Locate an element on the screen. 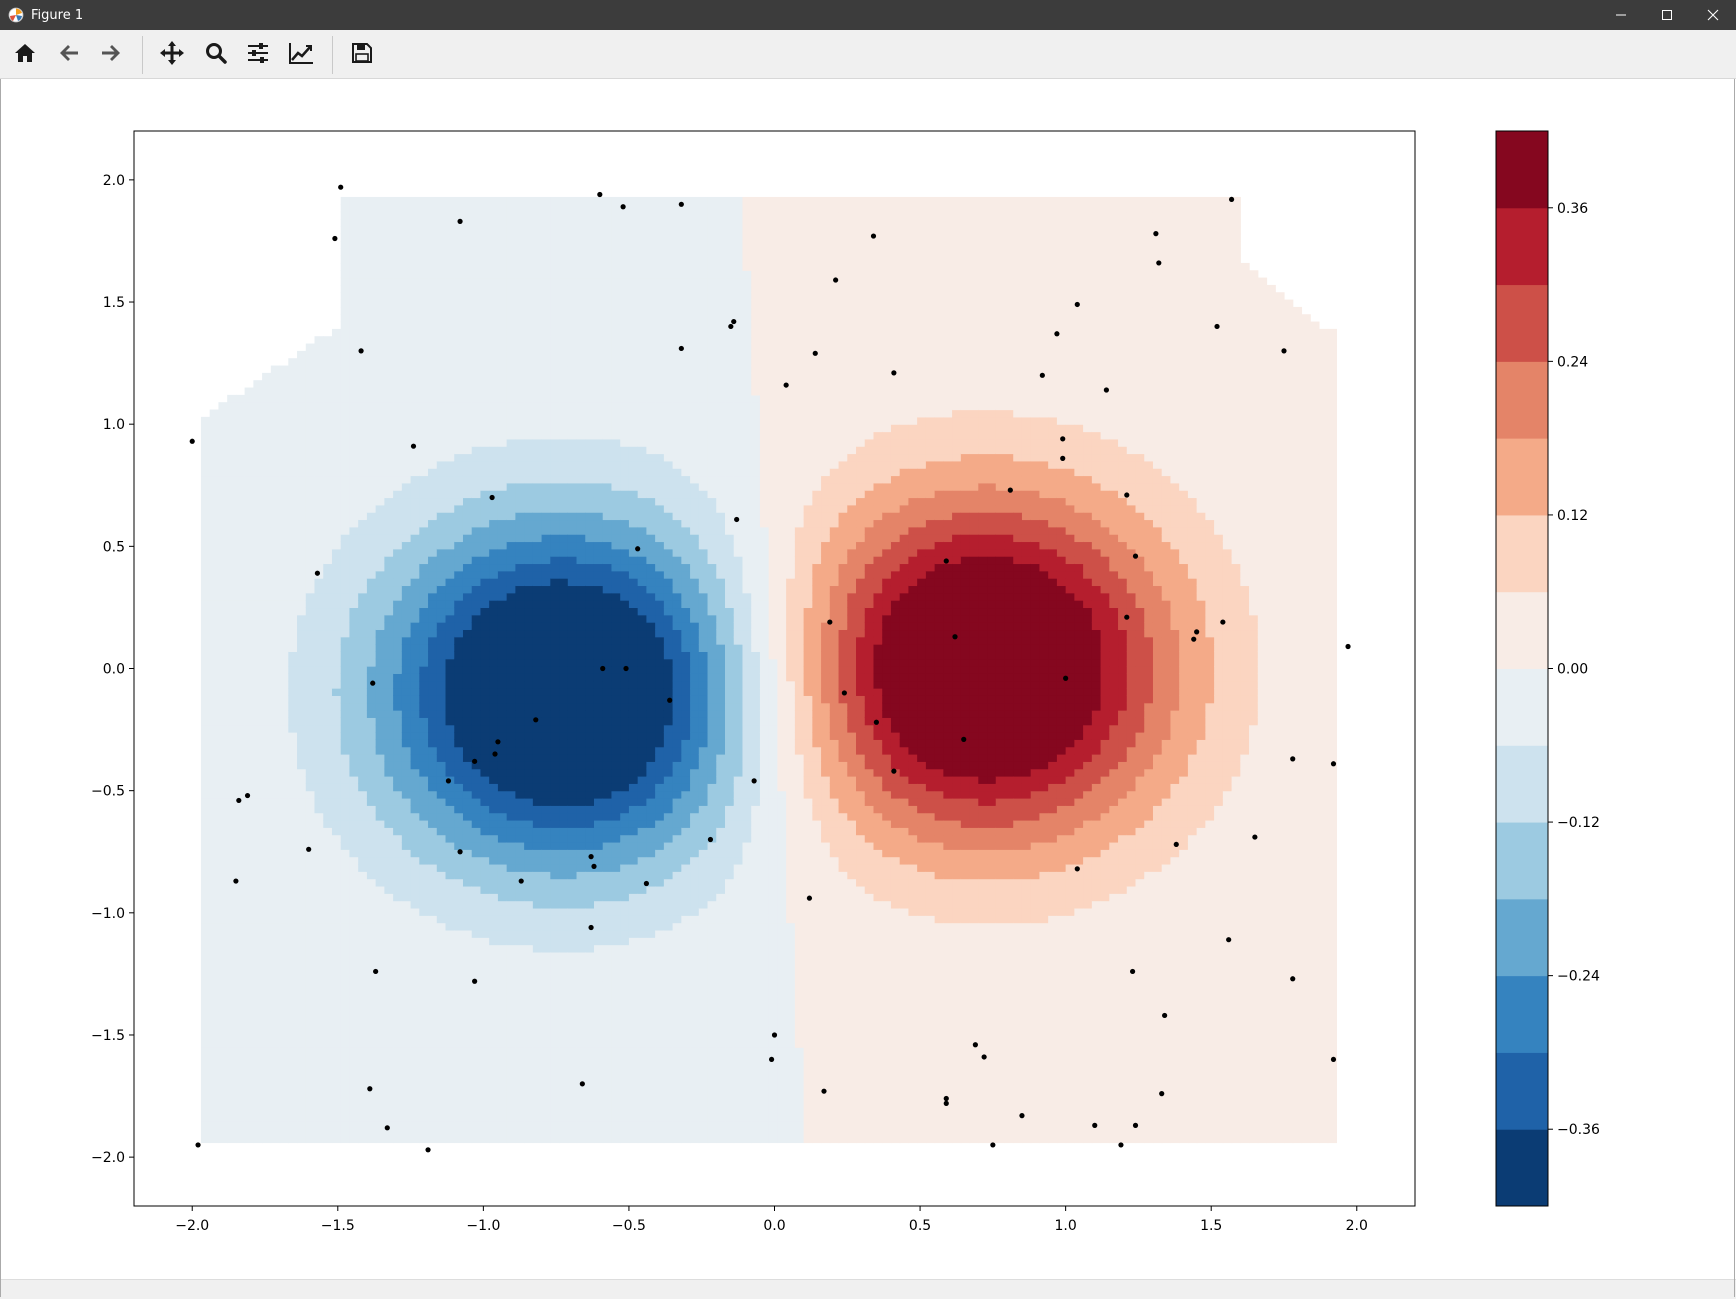  configure-subplots-button is located at coordinates (258, 55).